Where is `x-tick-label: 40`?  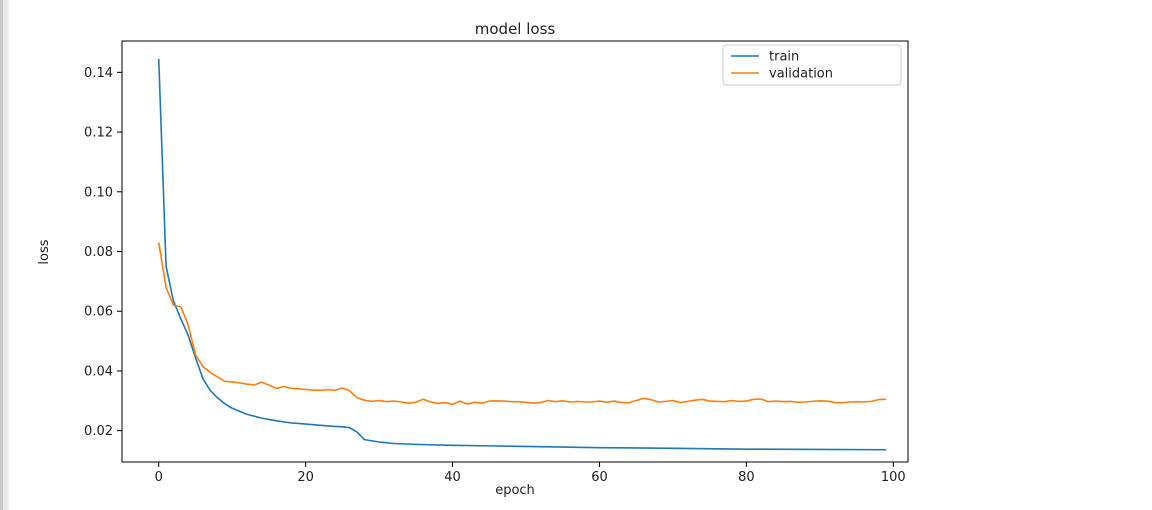 x-tick-label: 40 is located at coordinates (452, 477).